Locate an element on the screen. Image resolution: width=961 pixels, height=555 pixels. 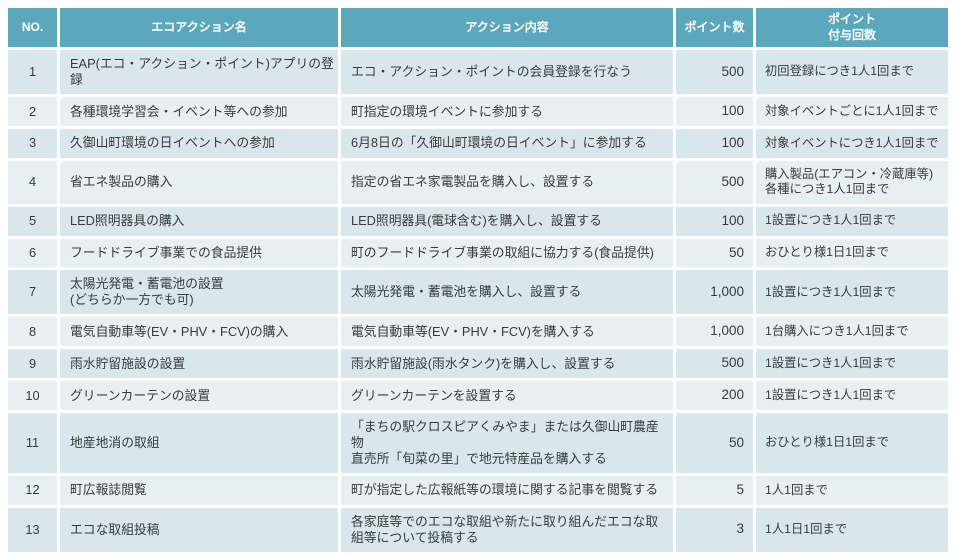
cell-no: 1 is located at coordinates (32, 72).